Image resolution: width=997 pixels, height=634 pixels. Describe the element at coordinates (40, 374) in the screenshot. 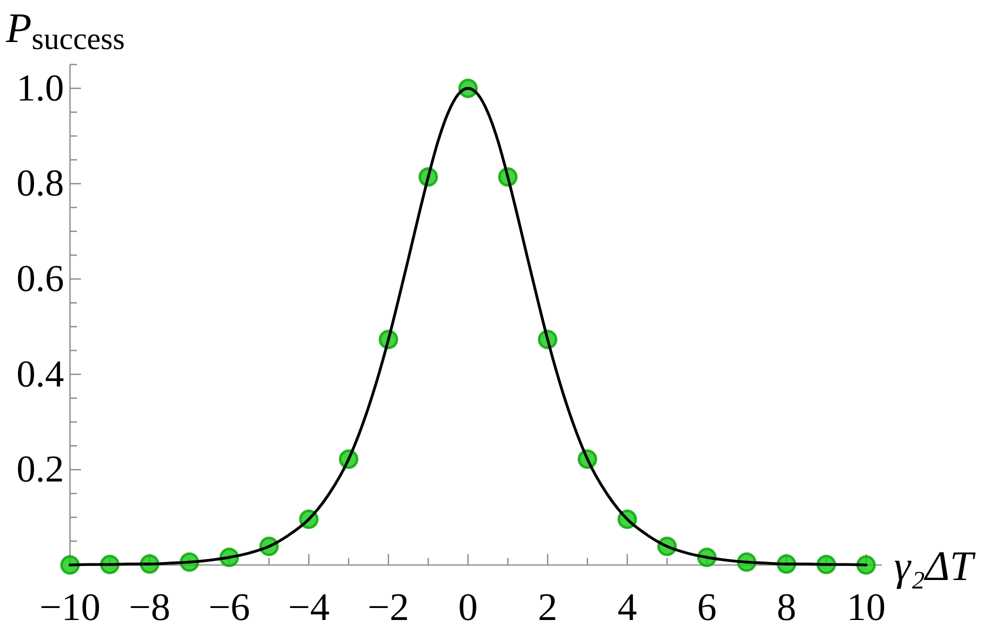

I see `y-tick-label: 0.4` at that location.